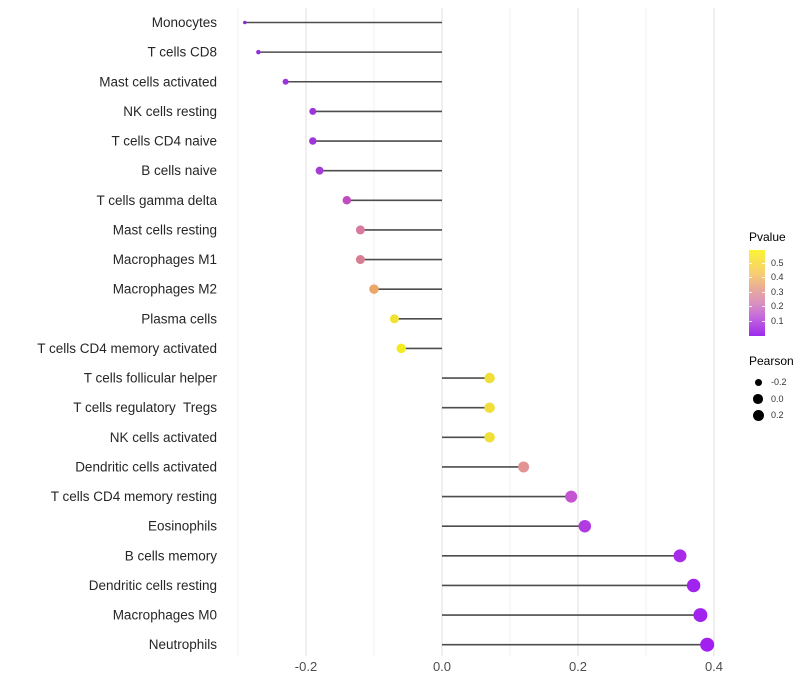  What do you see at coordinates (509, 666) in the screenshot?
I see `x-axis-tick-labels: -0.2 0.0 0.2 0.4` at bounding box center [509, 666].